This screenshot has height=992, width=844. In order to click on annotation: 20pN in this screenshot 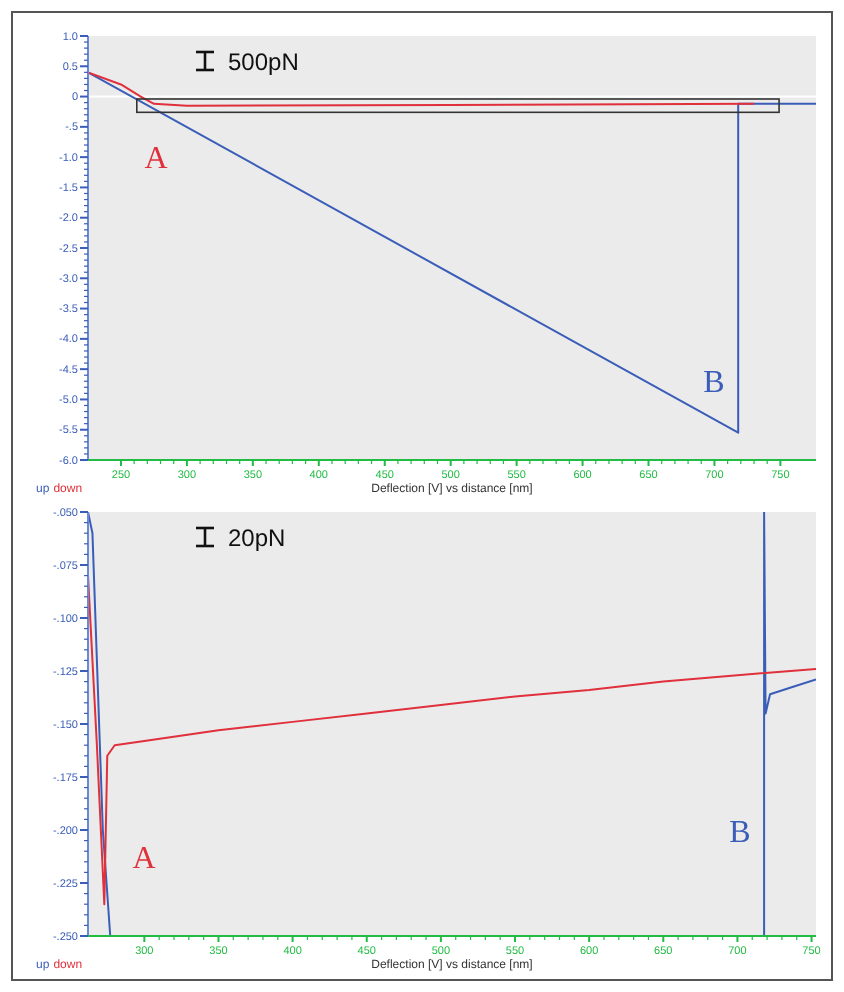, I will do `click(257, 538)`.